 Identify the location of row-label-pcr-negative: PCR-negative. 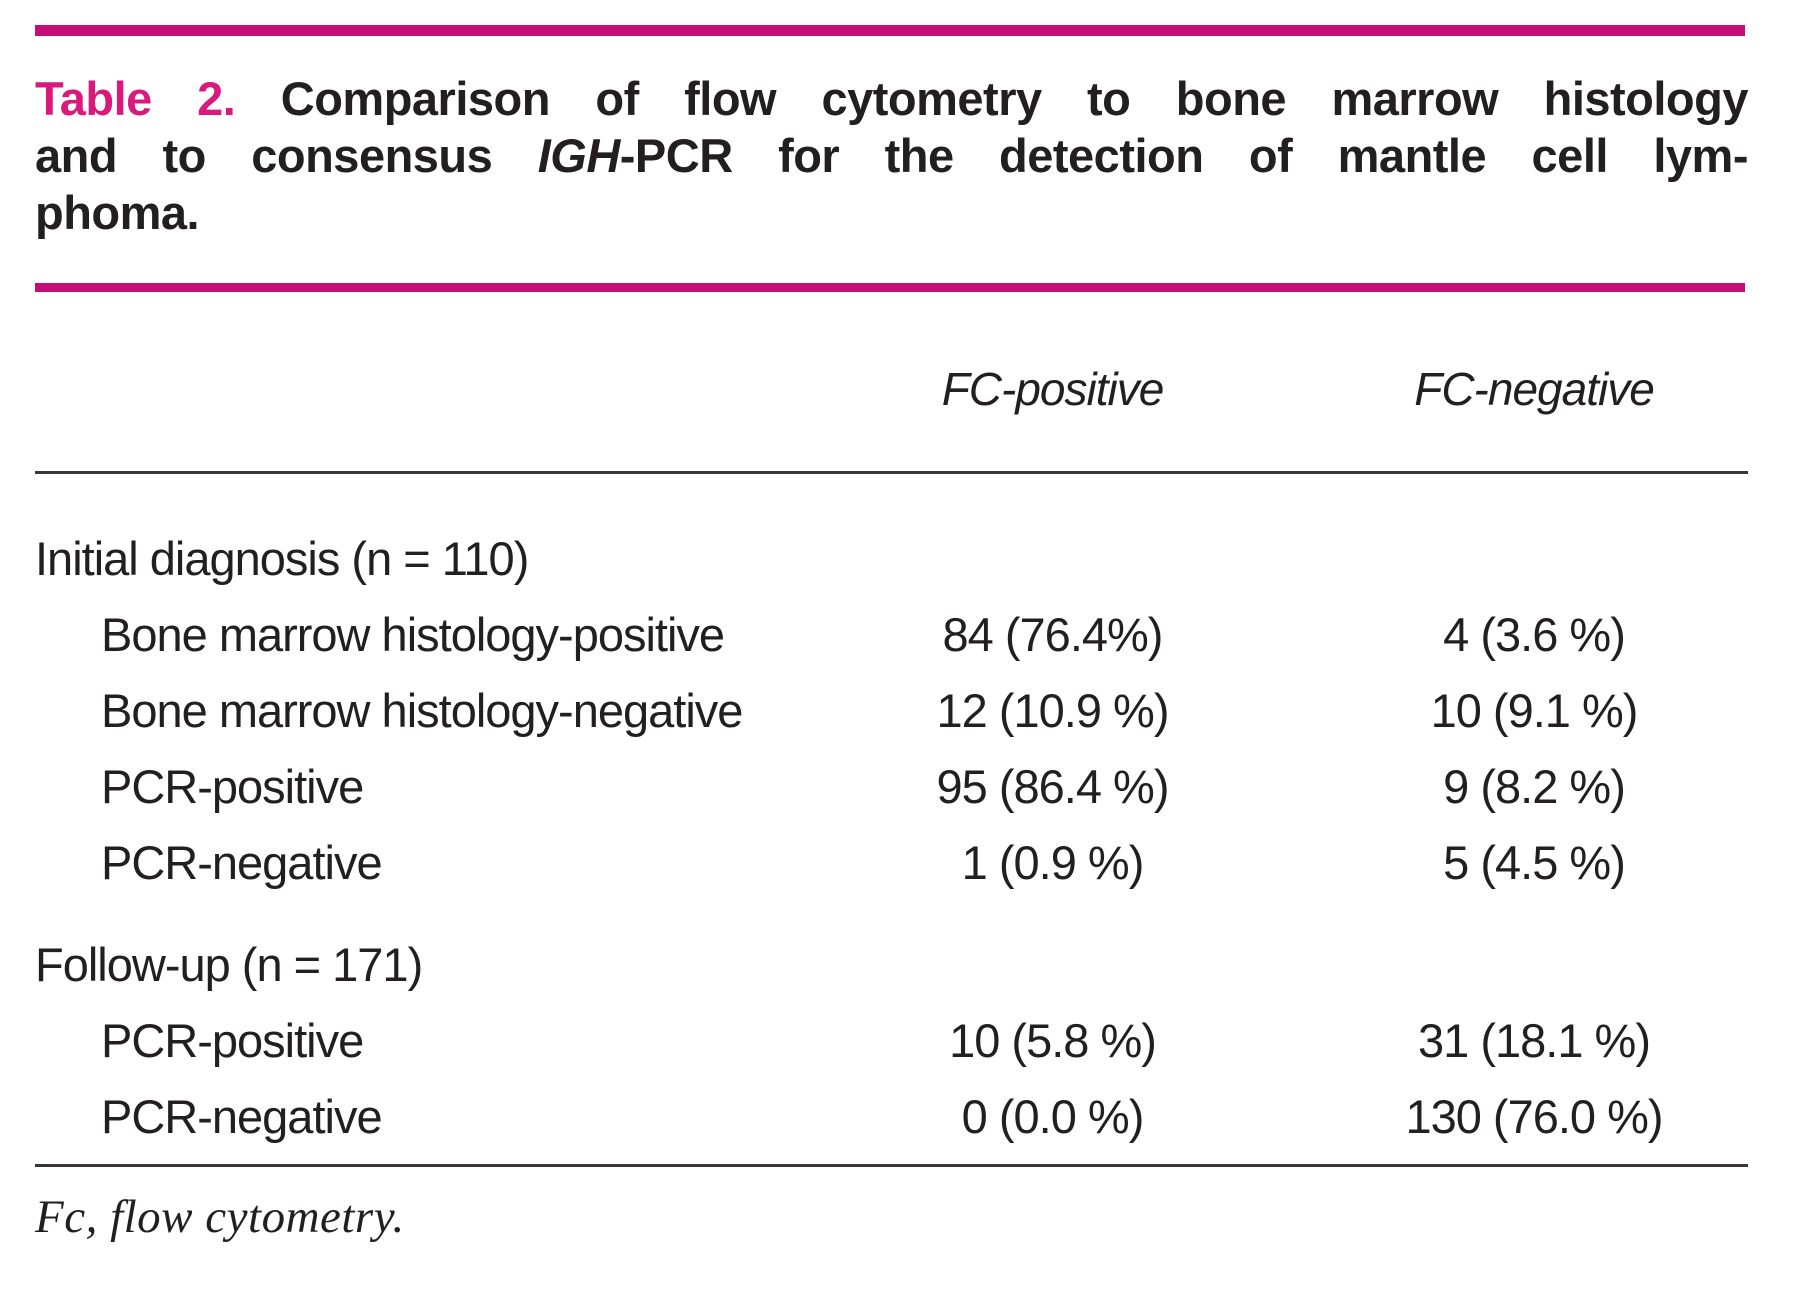
(242, 862).